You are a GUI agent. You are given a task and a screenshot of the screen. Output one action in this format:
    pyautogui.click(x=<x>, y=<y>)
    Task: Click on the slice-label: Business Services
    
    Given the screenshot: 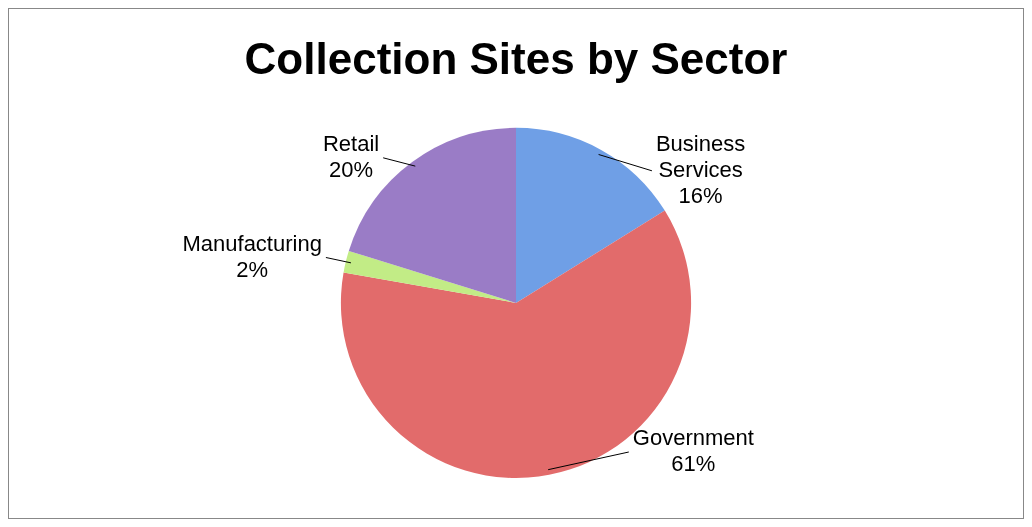 What is the action you would take?
    pyautogui.click(x=700, y=156)
    